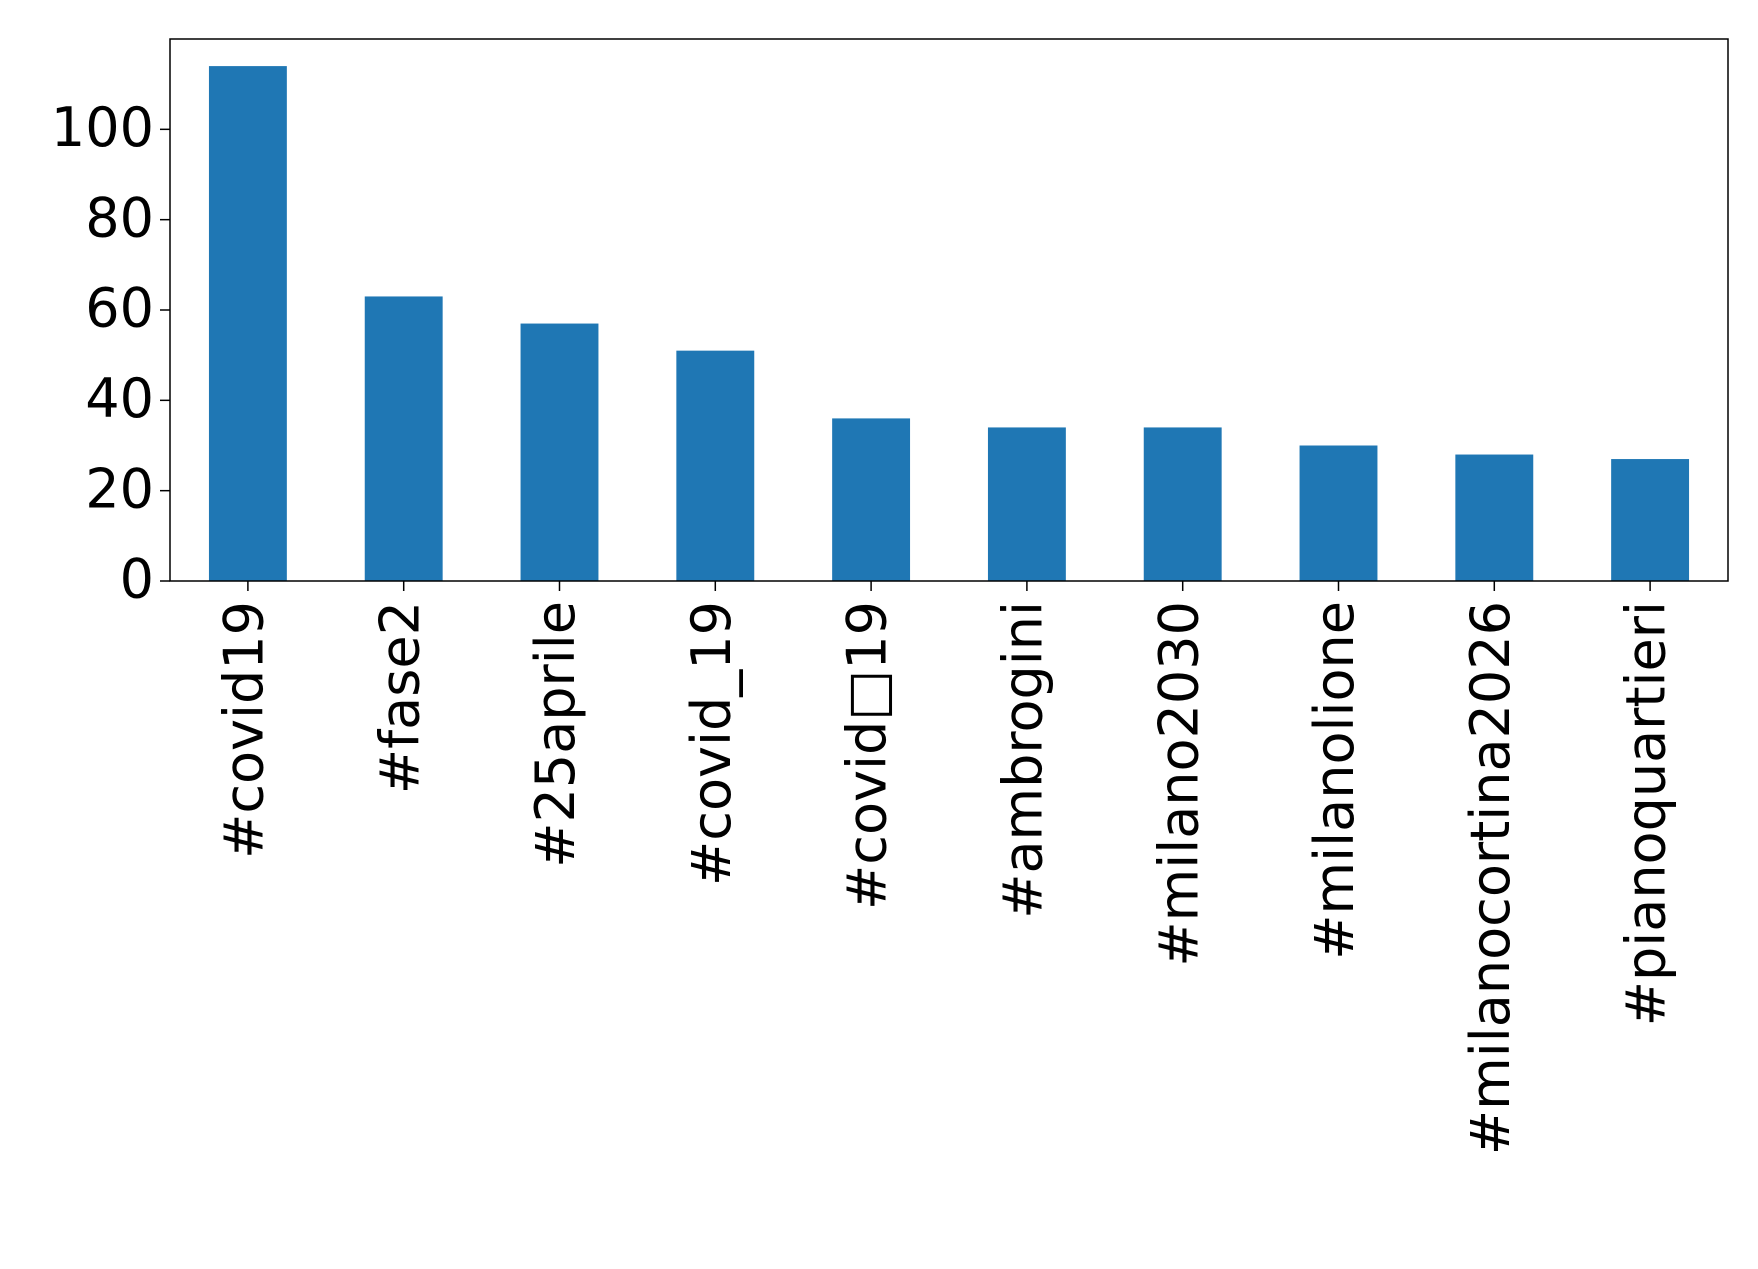  What do you see at coordinates (399, 697) in the screenshot?
I see `x-tick-label: #fase2` at bounding box center [399, 697].